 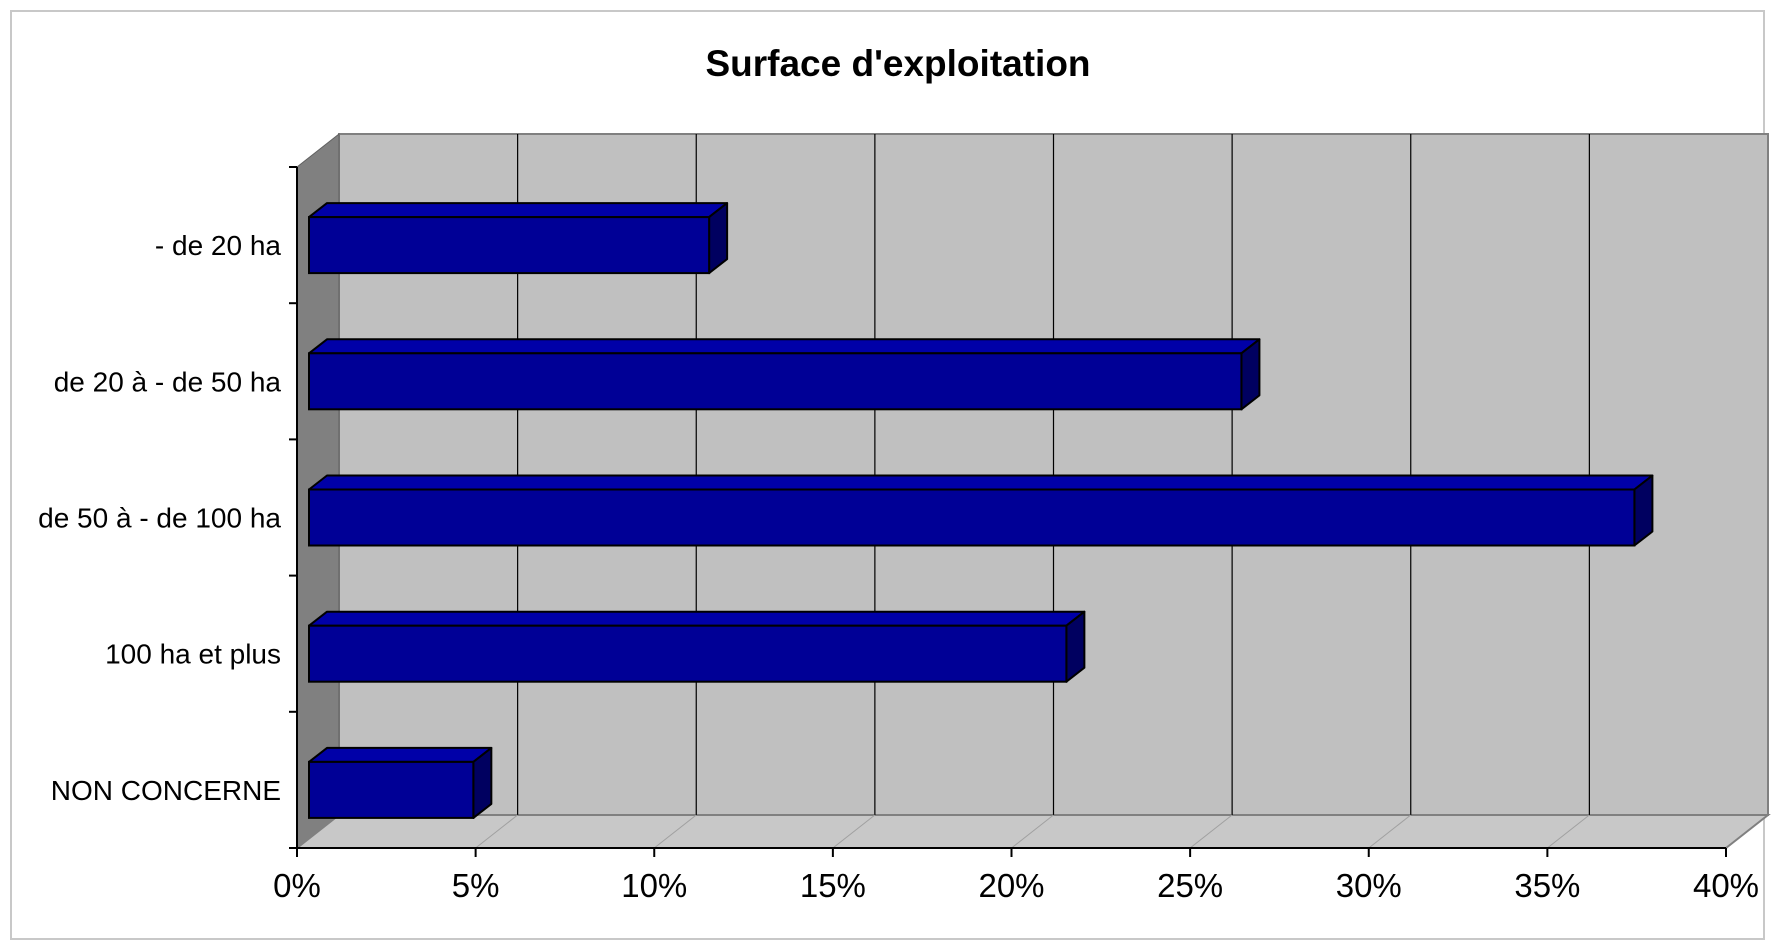 What do you see at coordinates (159, 518) in the screenshot?
I see `category-label: de 50 à - de 100 ha` at bounding box center [159, 518].